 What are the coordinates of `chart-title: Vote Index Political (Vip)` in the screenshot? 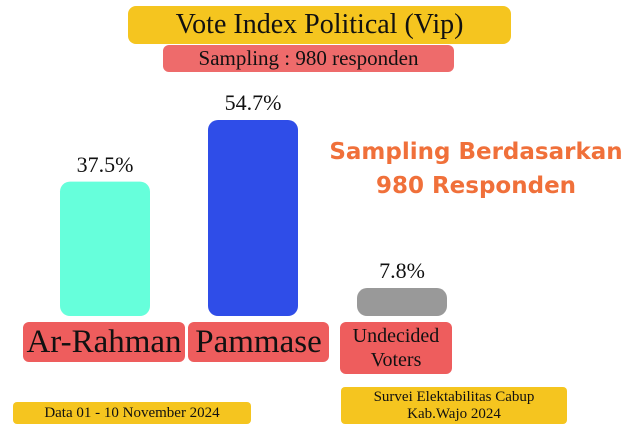 It's located at (319, 25).